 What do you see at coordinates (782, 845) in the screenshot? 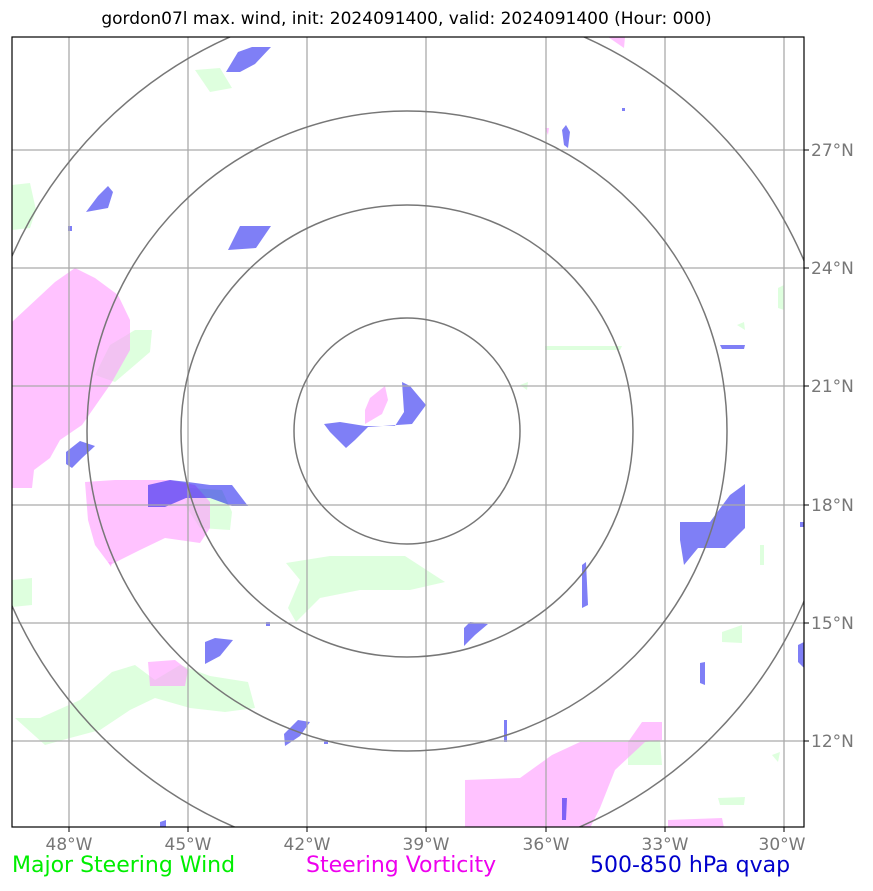
I see `lon-tick-label: 30°W` at bounding box center [782, 845].